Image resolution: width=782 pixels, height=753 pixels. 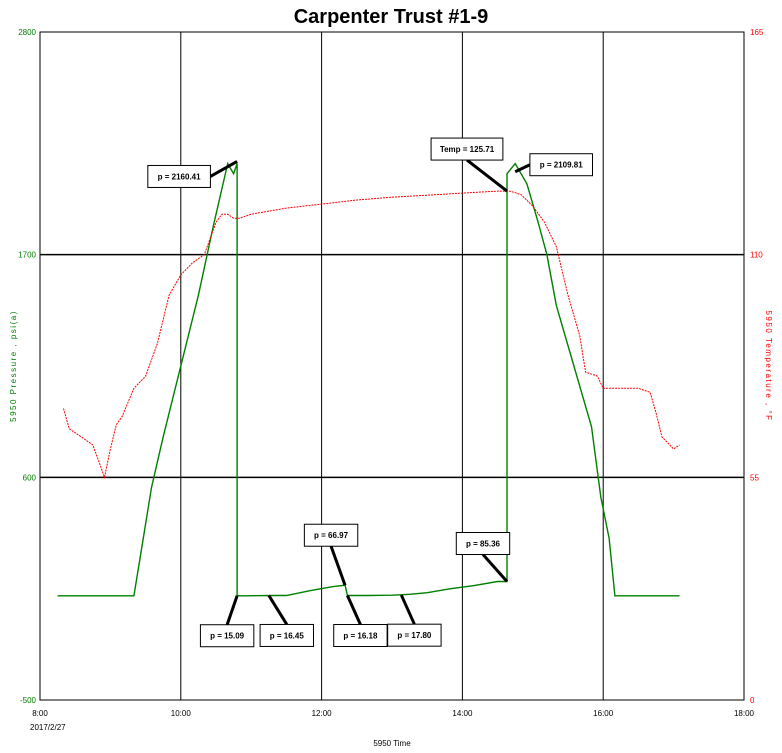 I want to click on y-axis-right-label: 5950 Temperature , °F, so click(x=768, y=365).